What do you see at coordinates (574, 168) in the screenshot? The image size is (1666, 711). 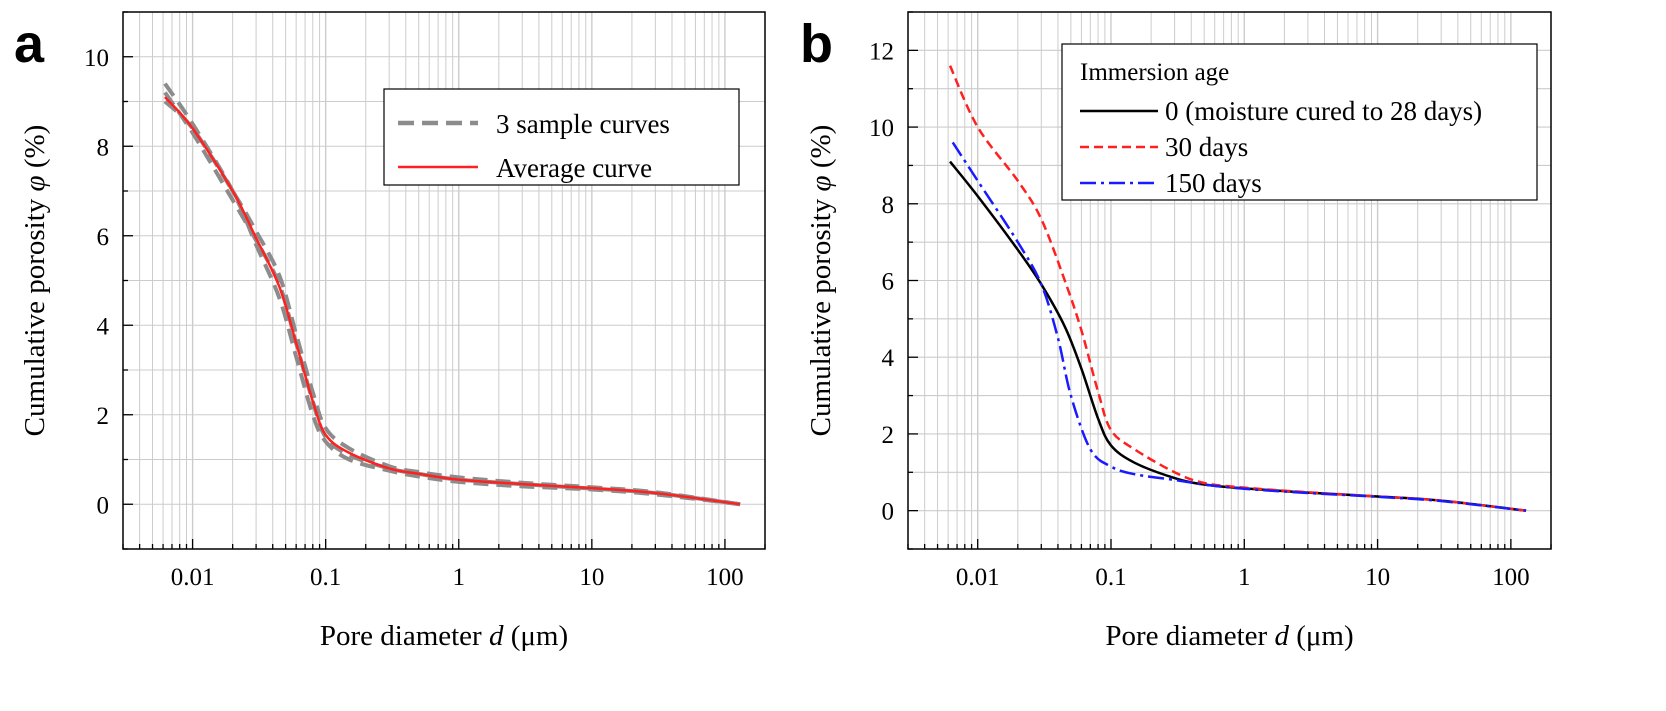 I see `legend-entry-average: Average curve` at bounding box center [574, 168].